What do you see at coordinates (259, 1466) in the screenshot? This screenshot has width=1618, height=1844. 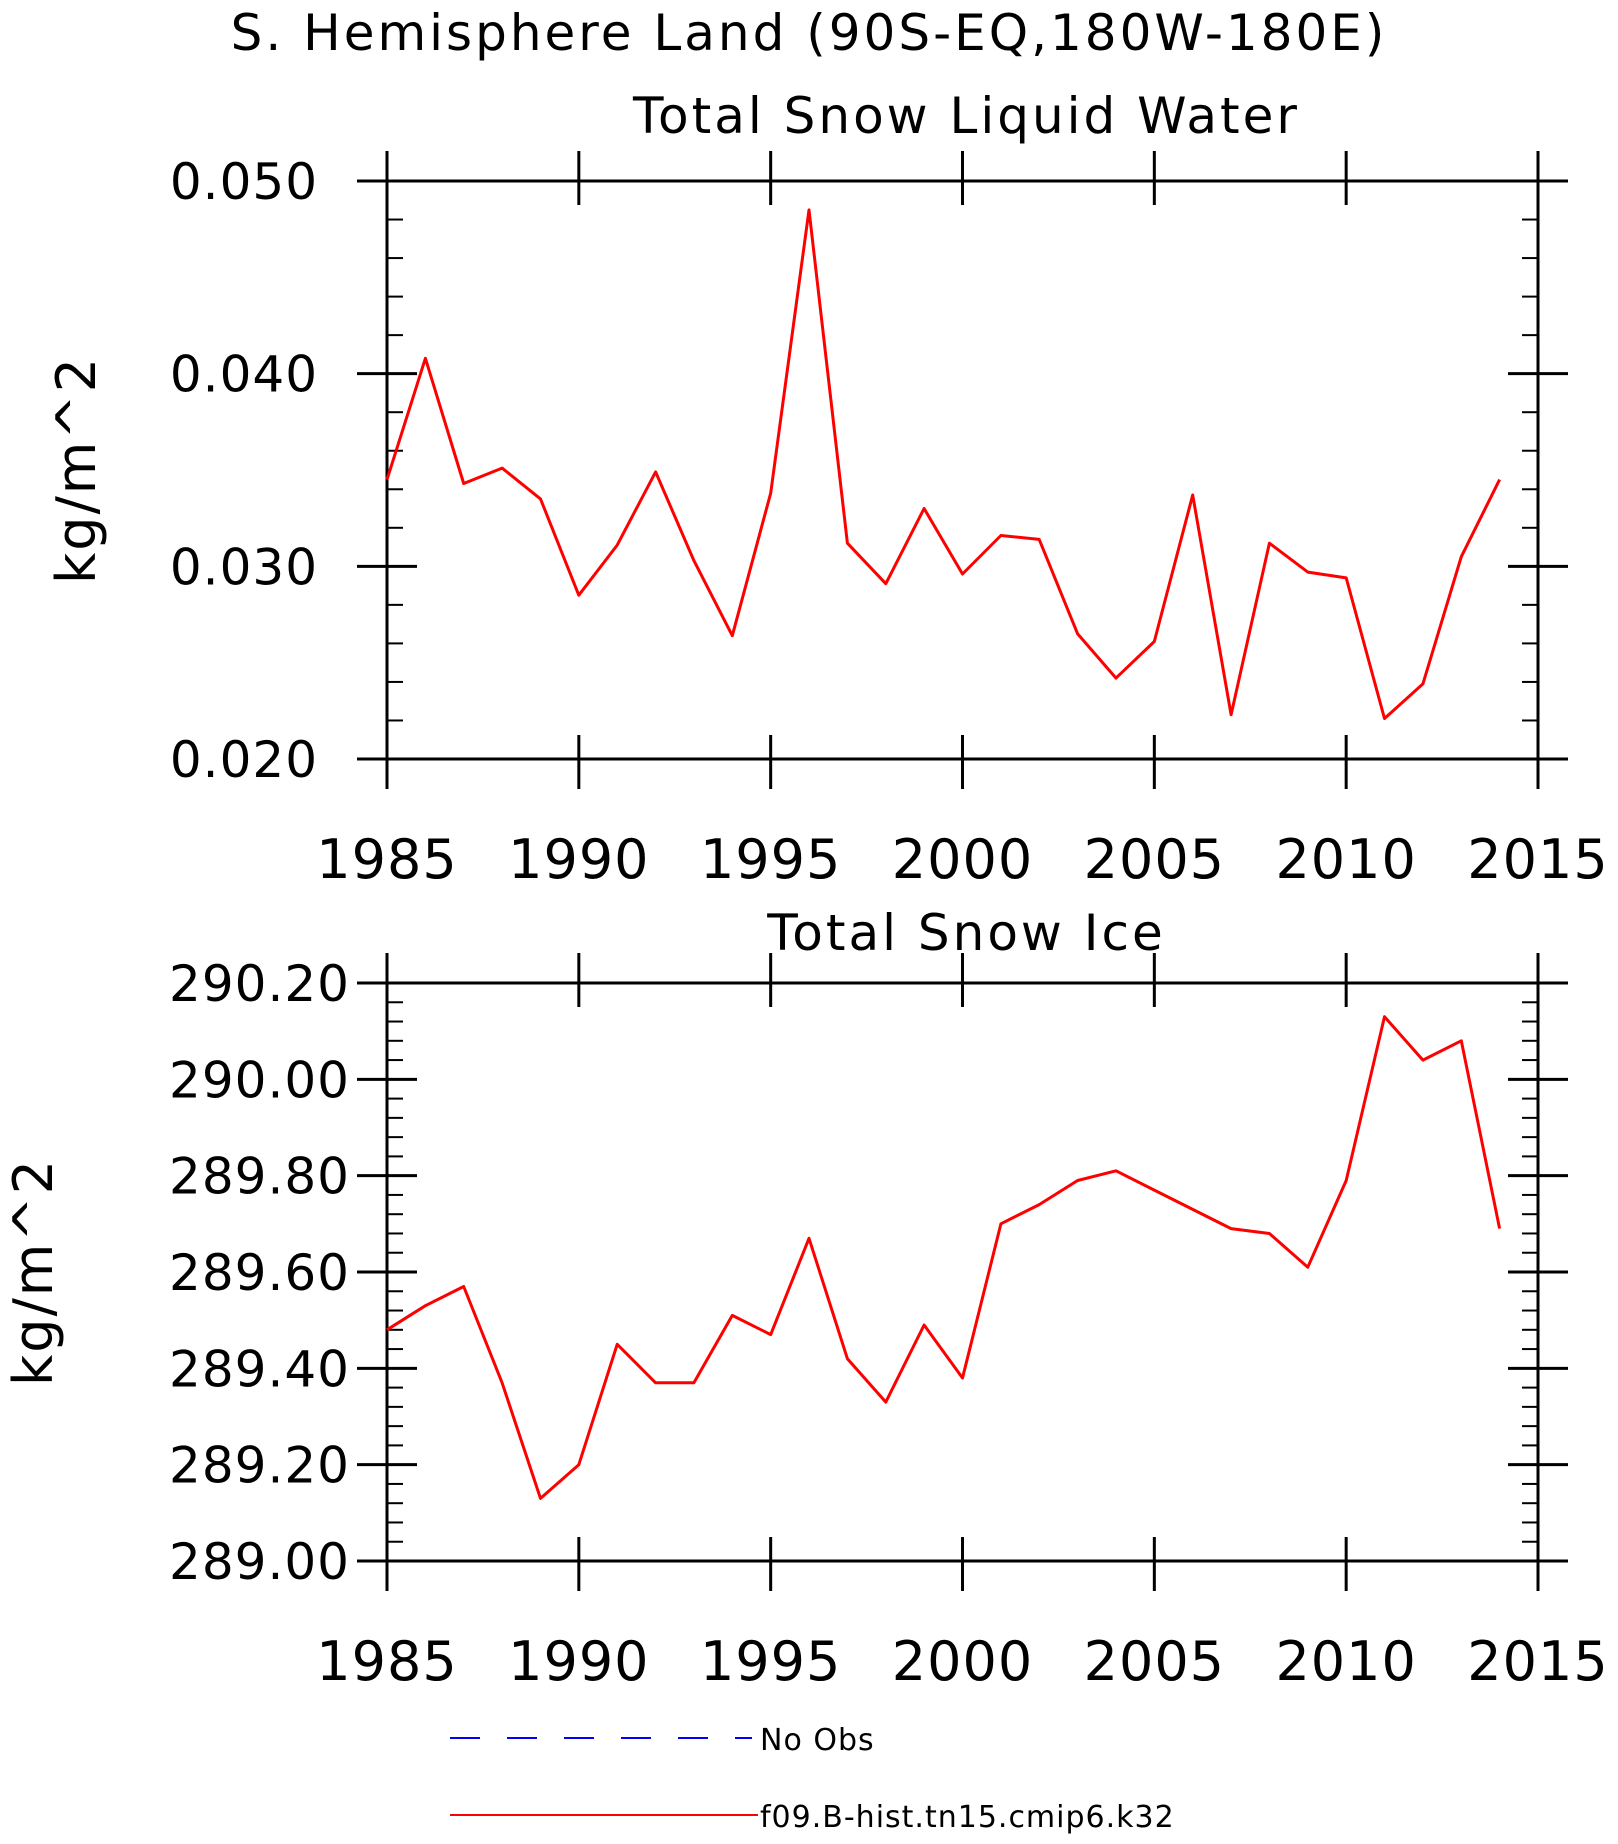 I see `y-tick-label: 289.20` at bounding box center [259, 1466].